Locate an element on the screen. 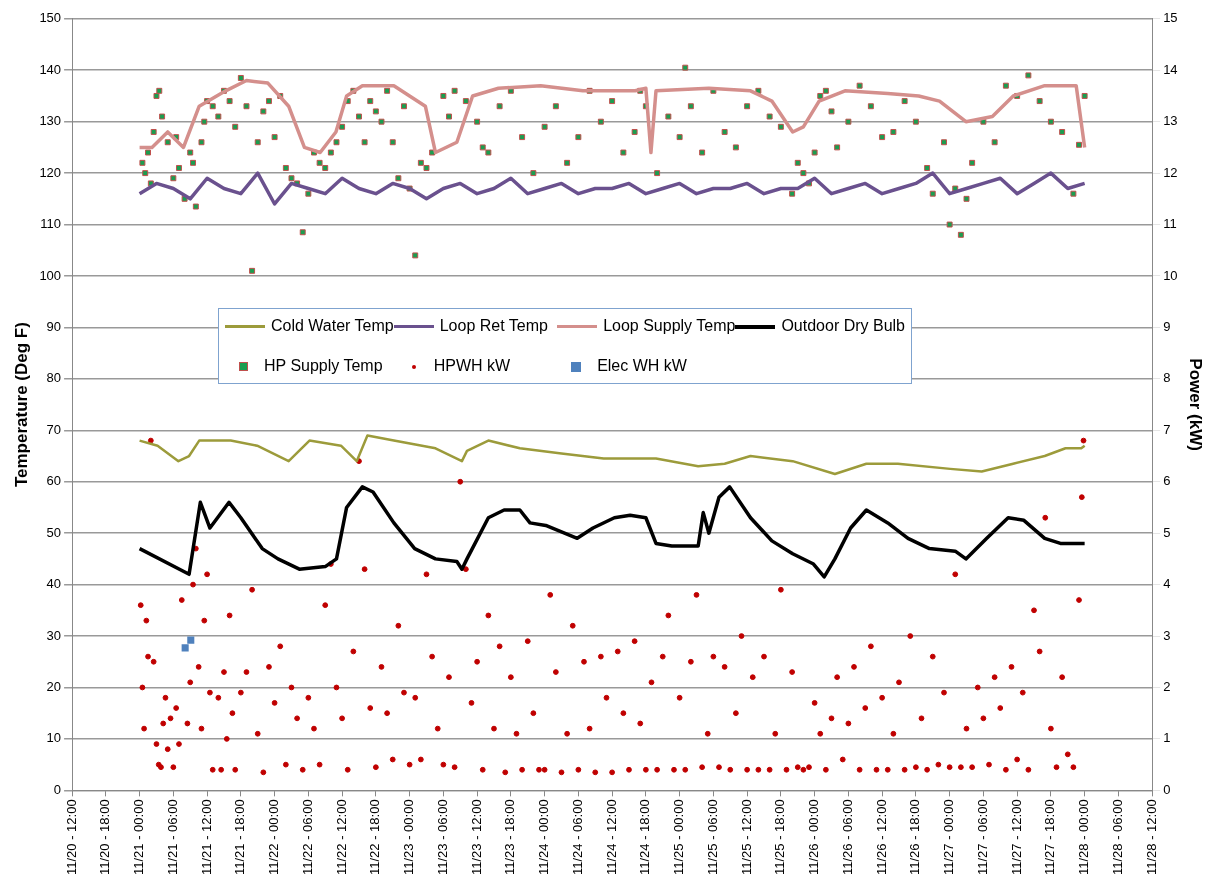  y-tick-label: 130 is located at coordinates (50, 121).